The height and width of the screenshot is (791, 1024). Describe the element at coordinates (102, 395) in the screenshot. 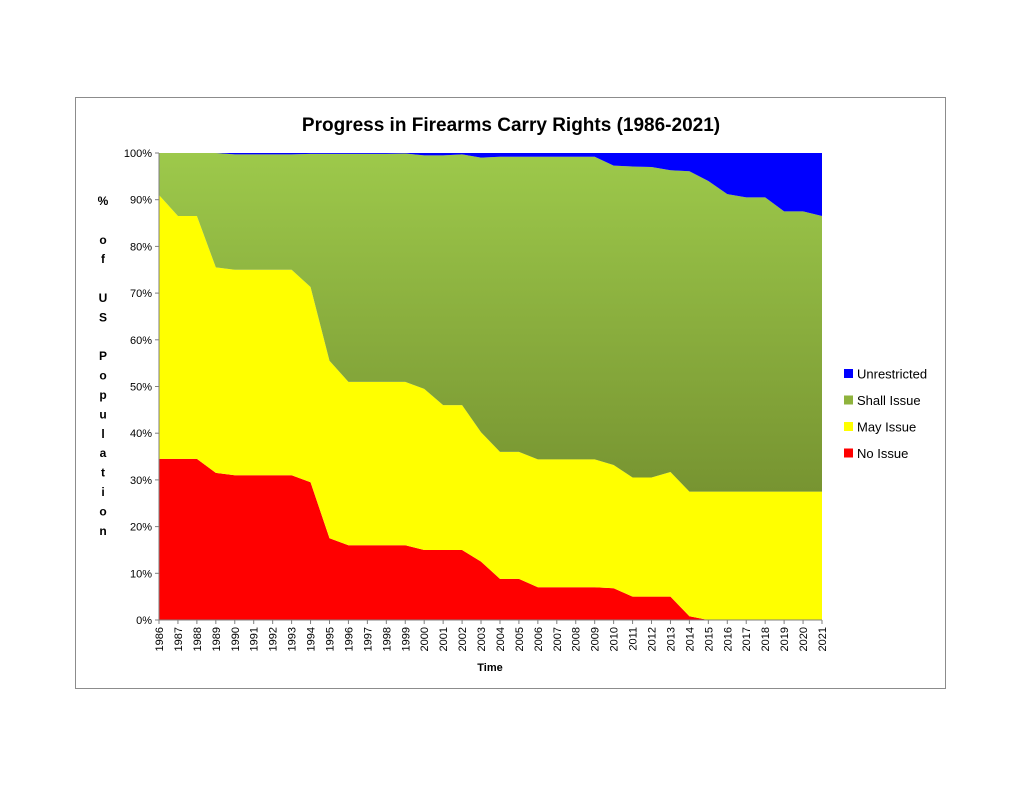

I see `y-axis-label-char: p` at that location.